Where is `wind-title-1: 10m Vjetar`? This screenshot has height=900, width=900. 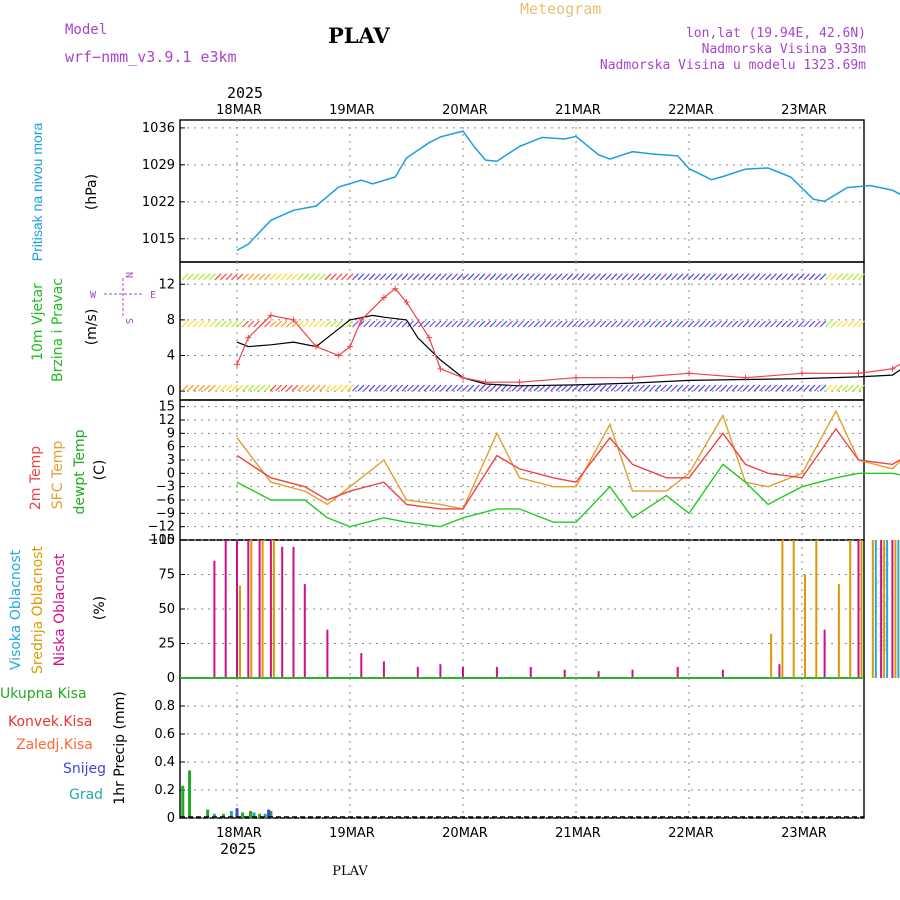 wind-title-1: 10m Vjetar is located at coordinates (38, 322).